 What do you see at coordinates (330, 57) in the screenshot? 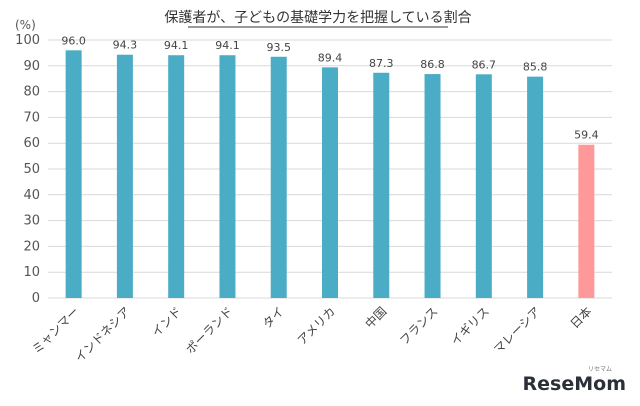
I see `data-label: 89.4` at bounding box center [330, 57].